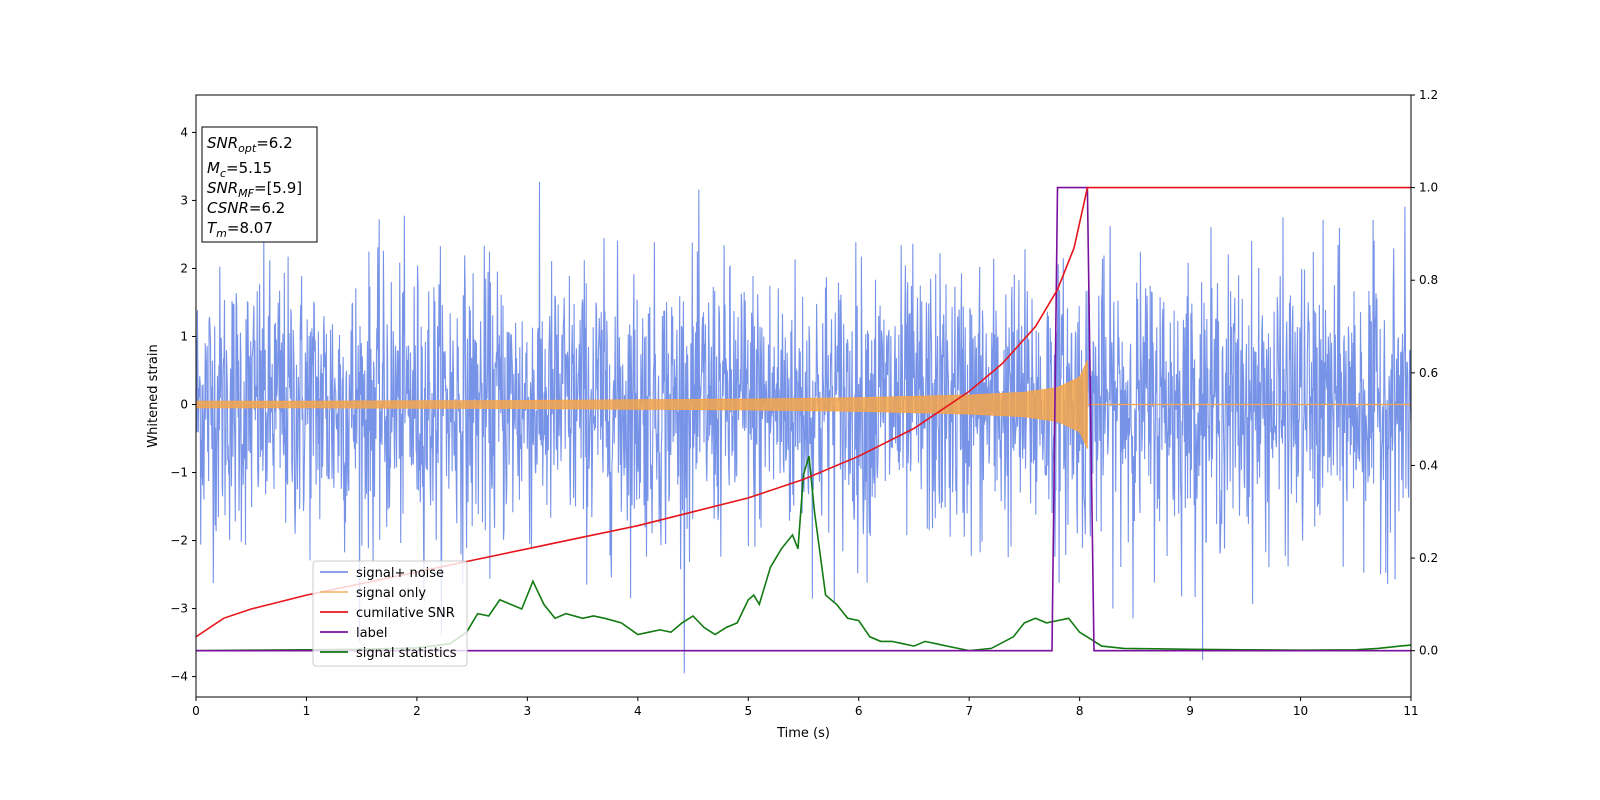  What do you see at coordinates (240, 229) in the screenshot?
I see `info-line: Tm=8.07` at bounding box center [240, 229].